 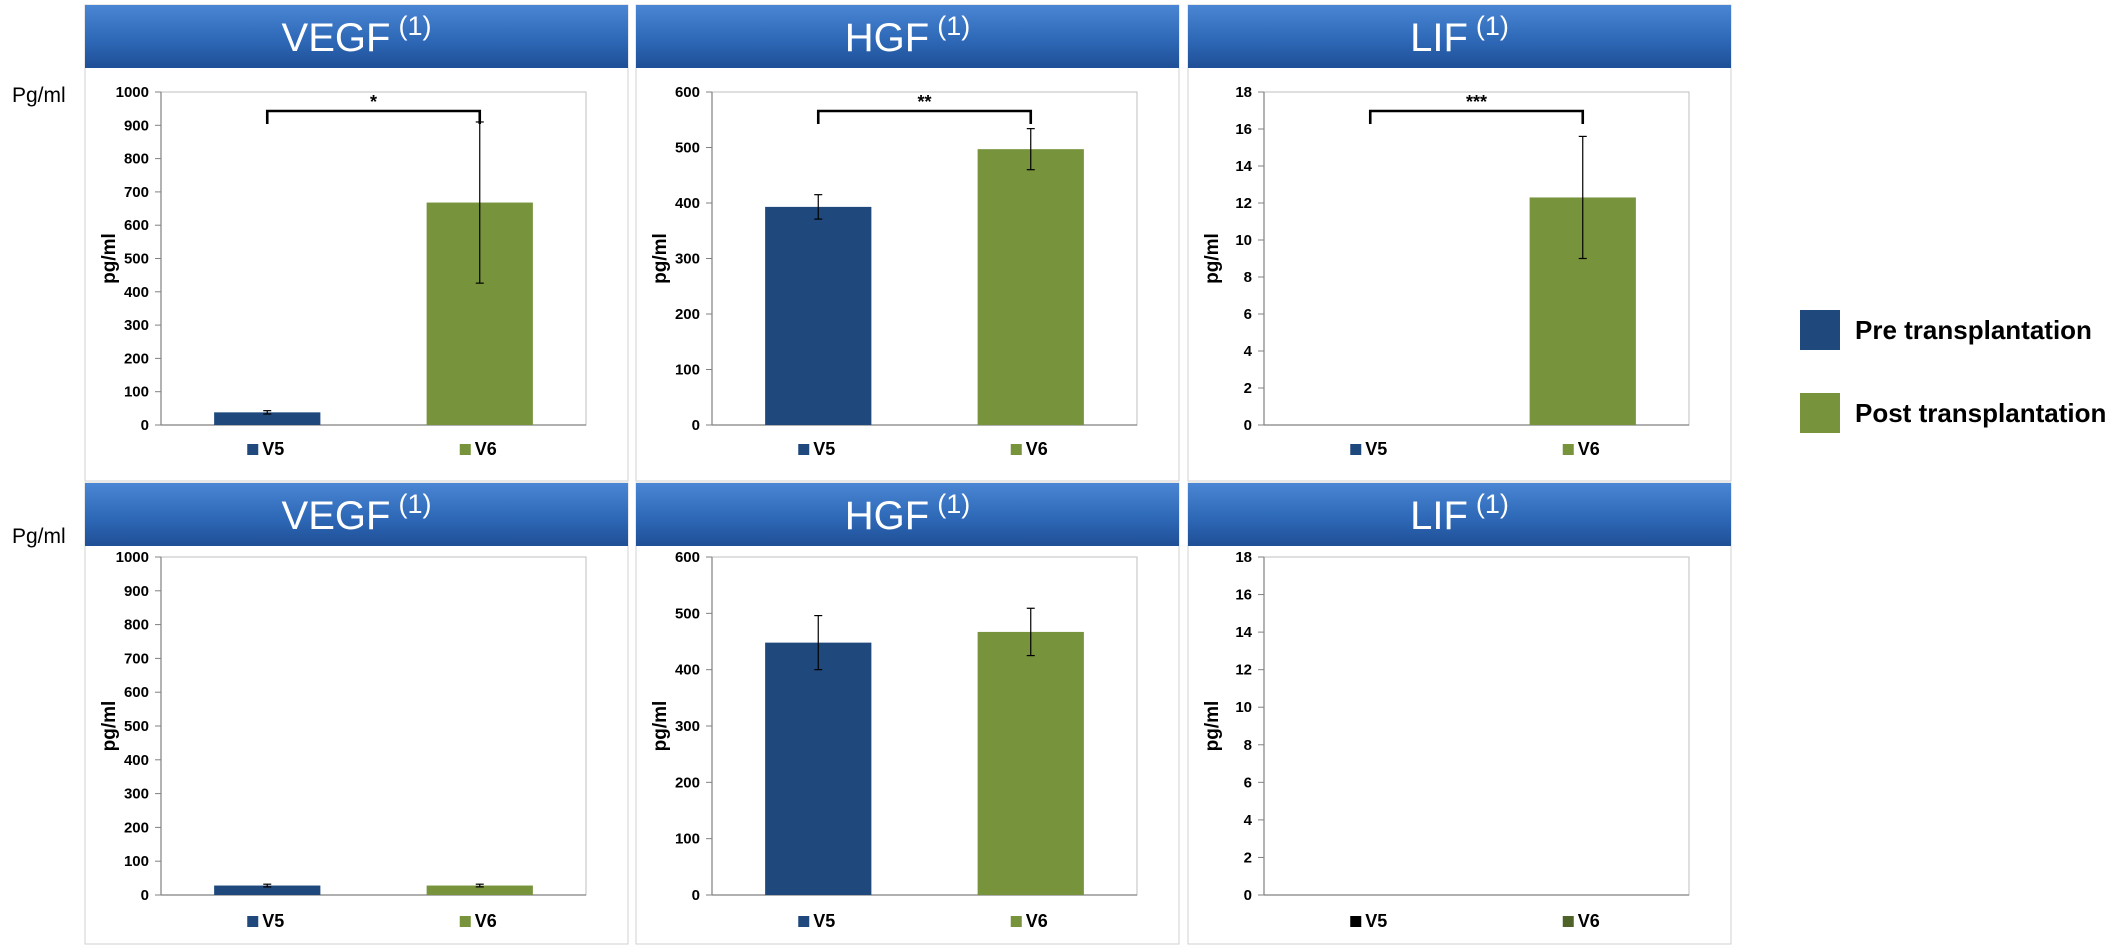 I want to click on y-tick-label: 10, so click(x=1243, y=707).